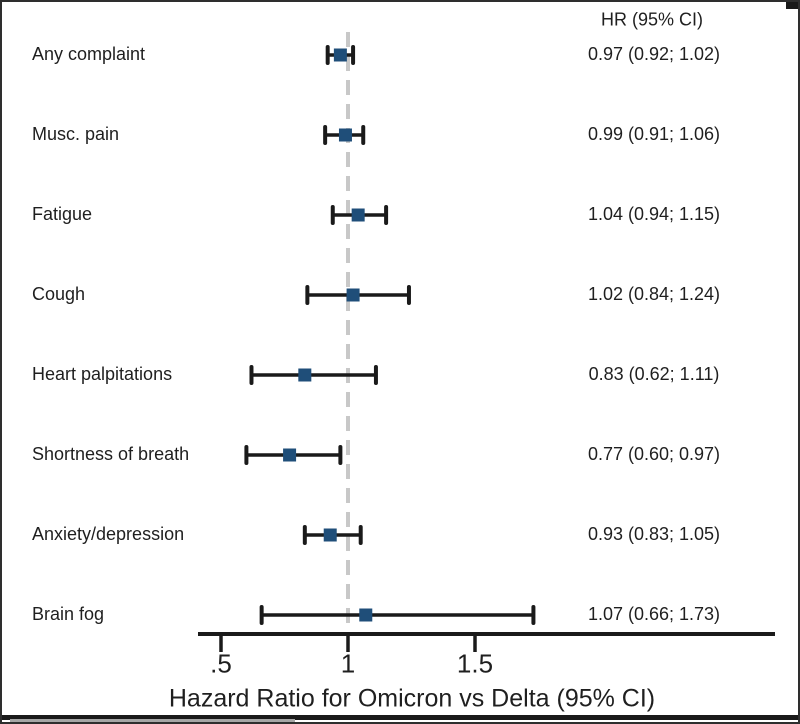  I want to click on row-label: Shortness of breath, so click(111, 454).